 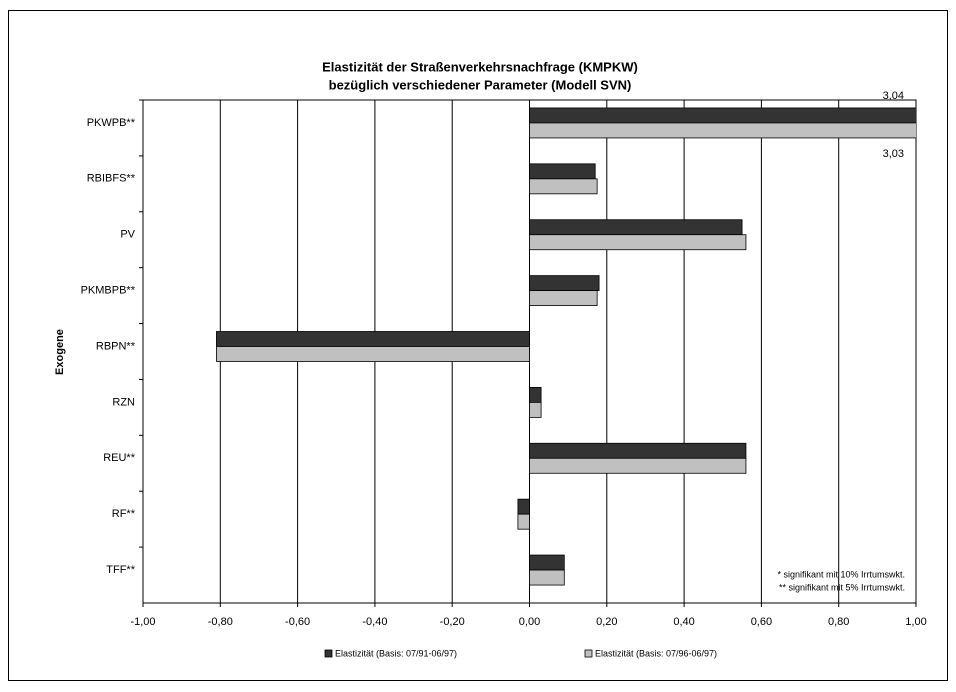 I want to click on footnote: * signifikant mit 10% Irrtumswkt., so click(x=841, y=574).